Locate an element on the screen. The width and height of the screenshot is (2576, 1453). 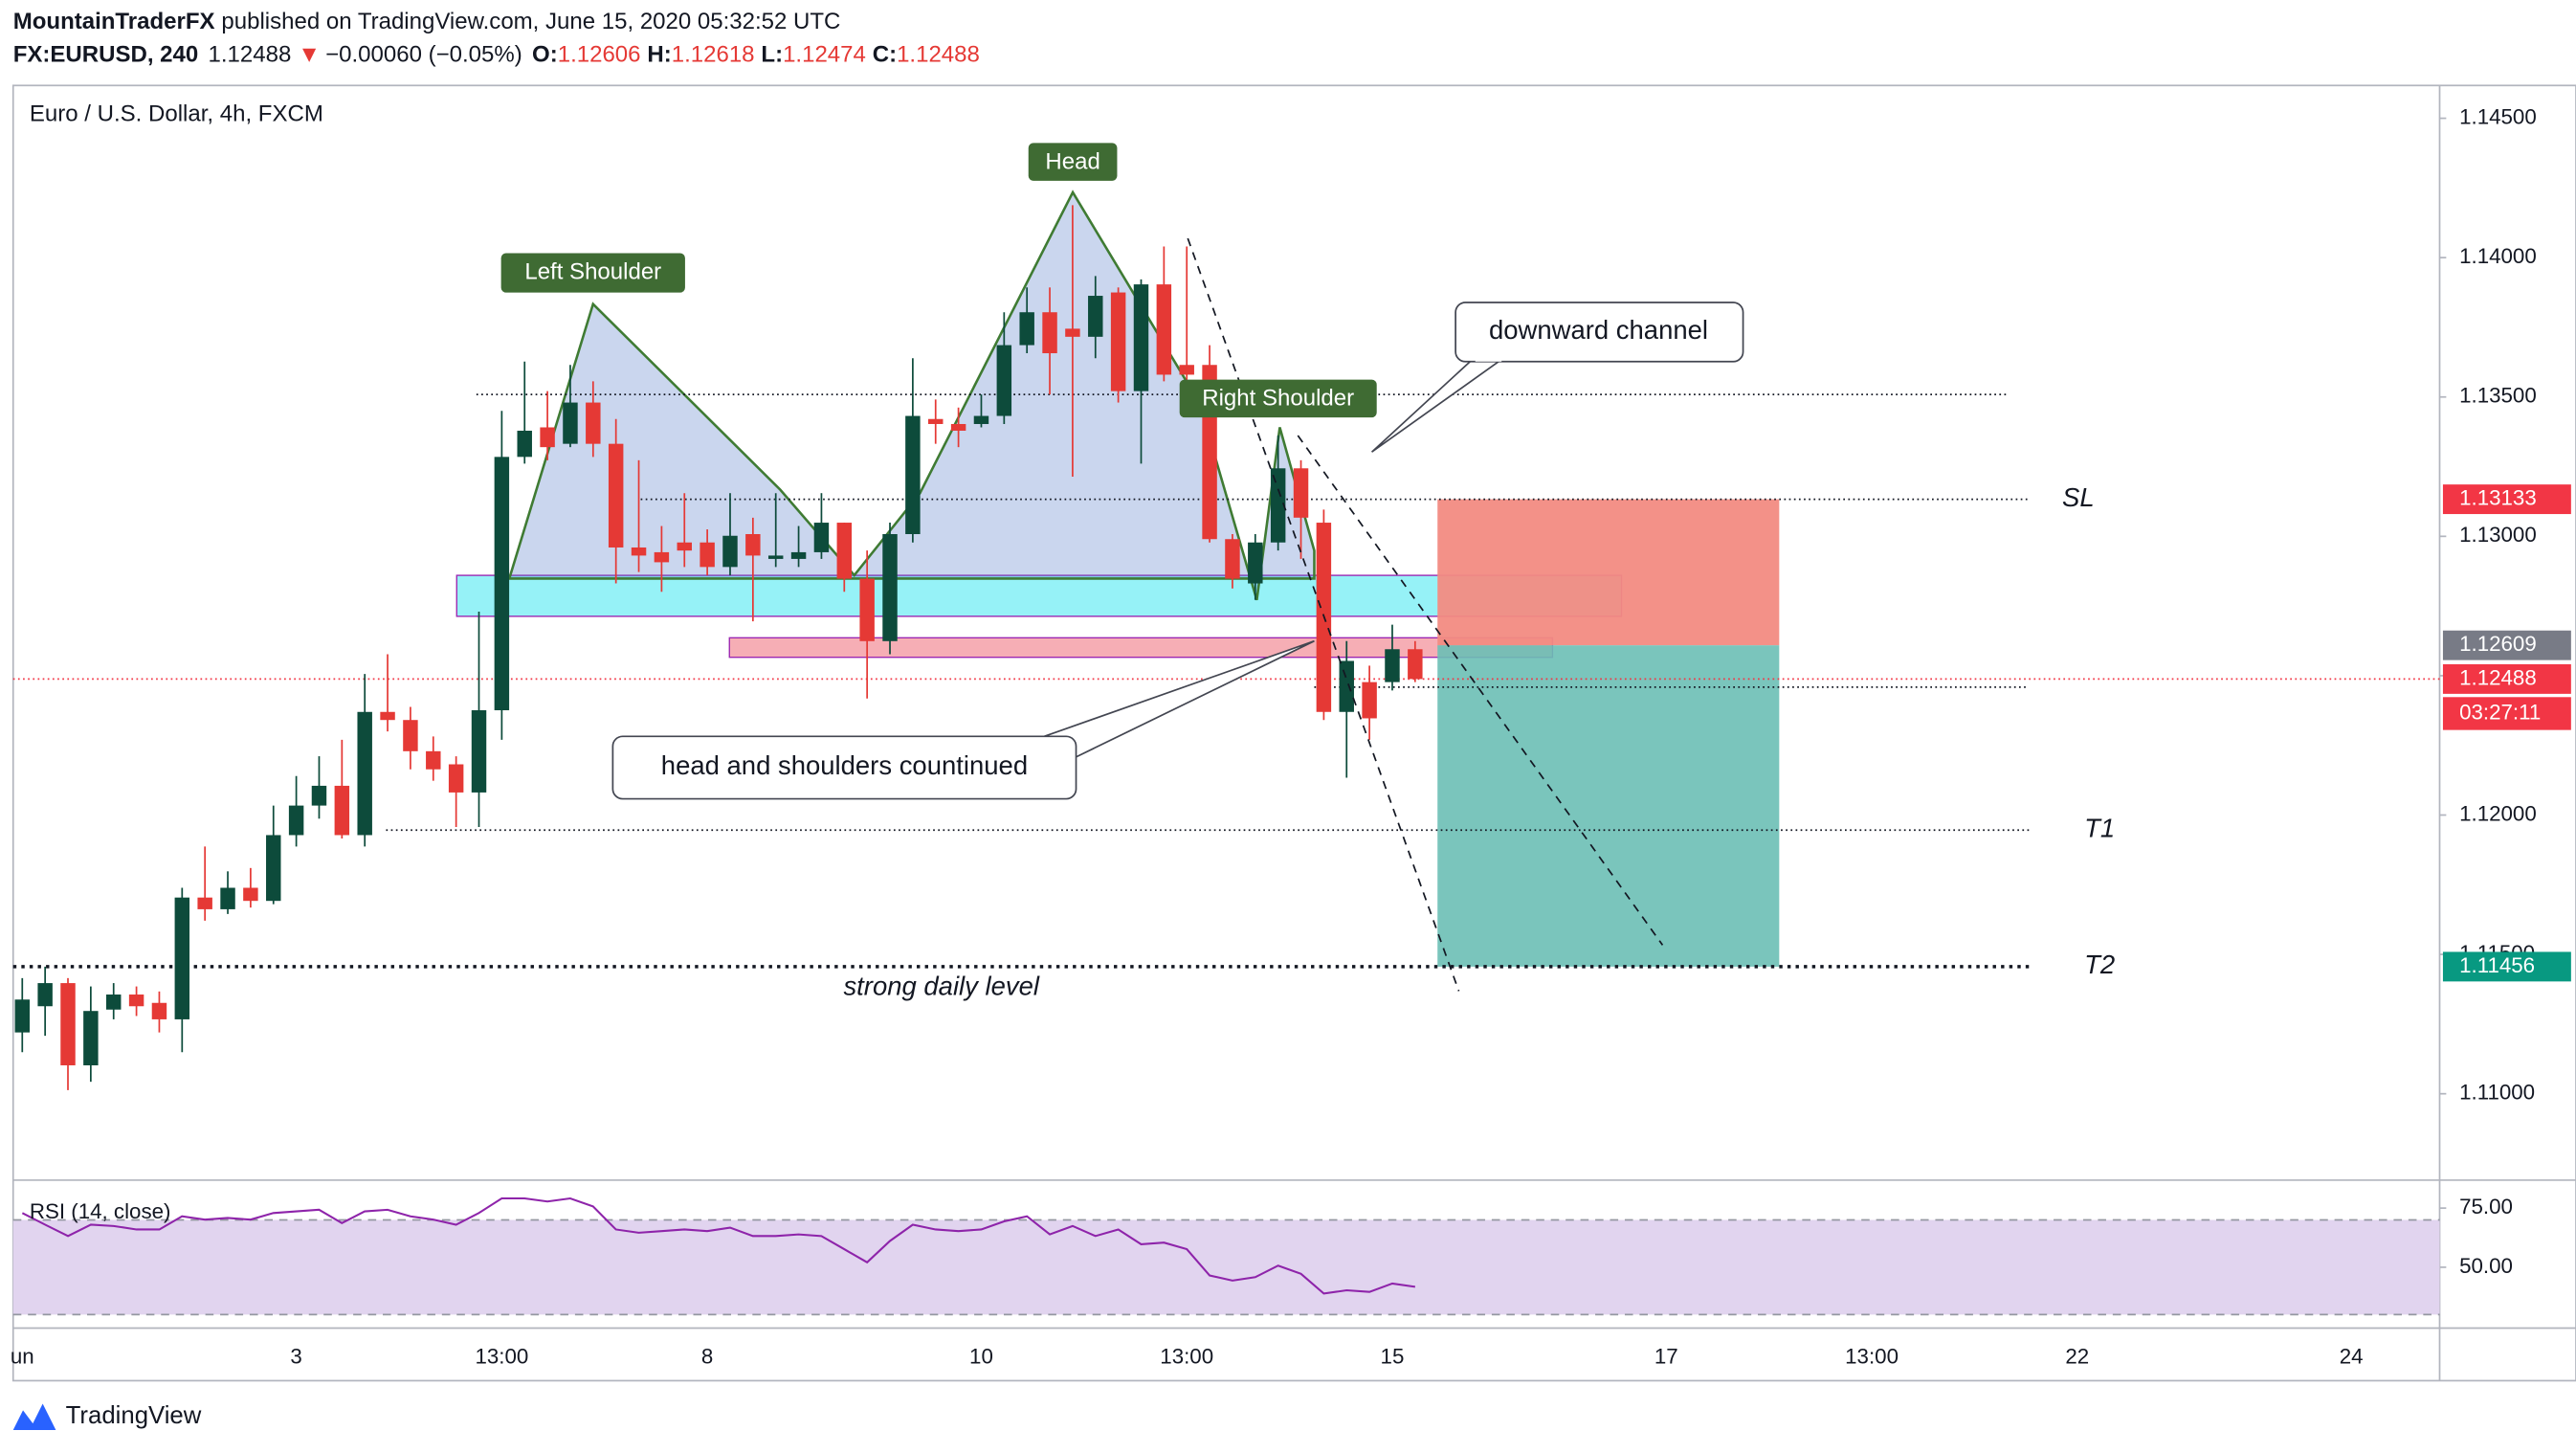
symbol: FX:EURUSD, 240 is located at coordinates (105, 55).